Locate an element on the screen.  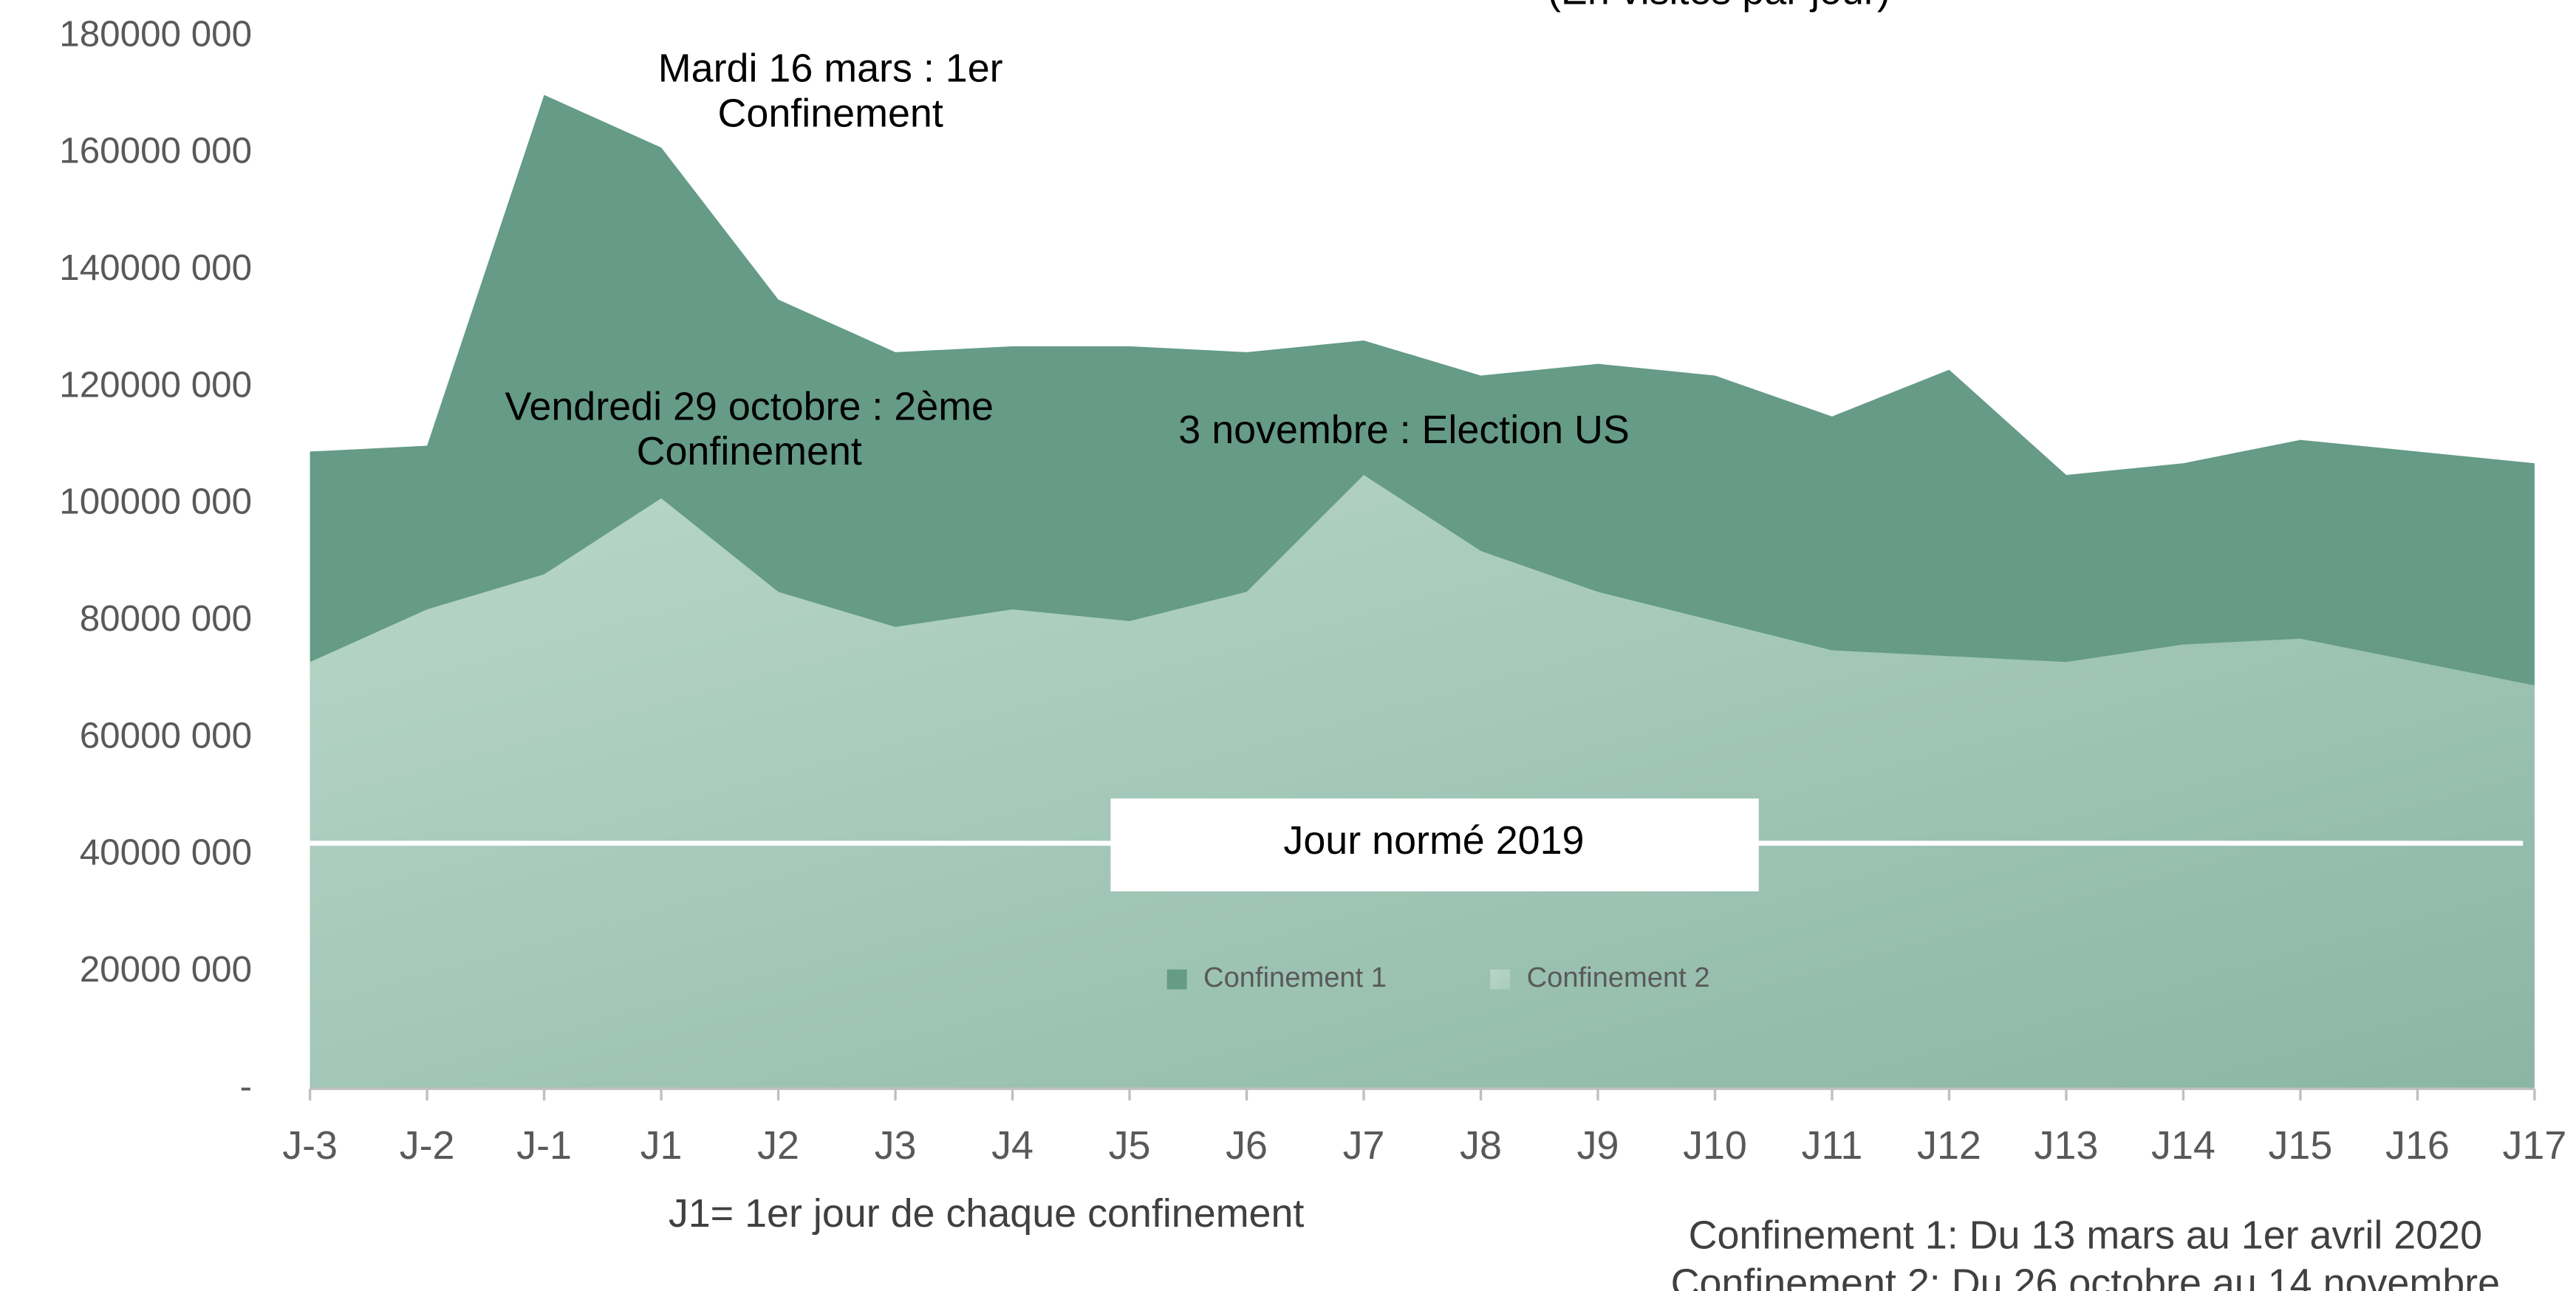
y-tick-label: 140000 000 is located at coordinates (155, 267).